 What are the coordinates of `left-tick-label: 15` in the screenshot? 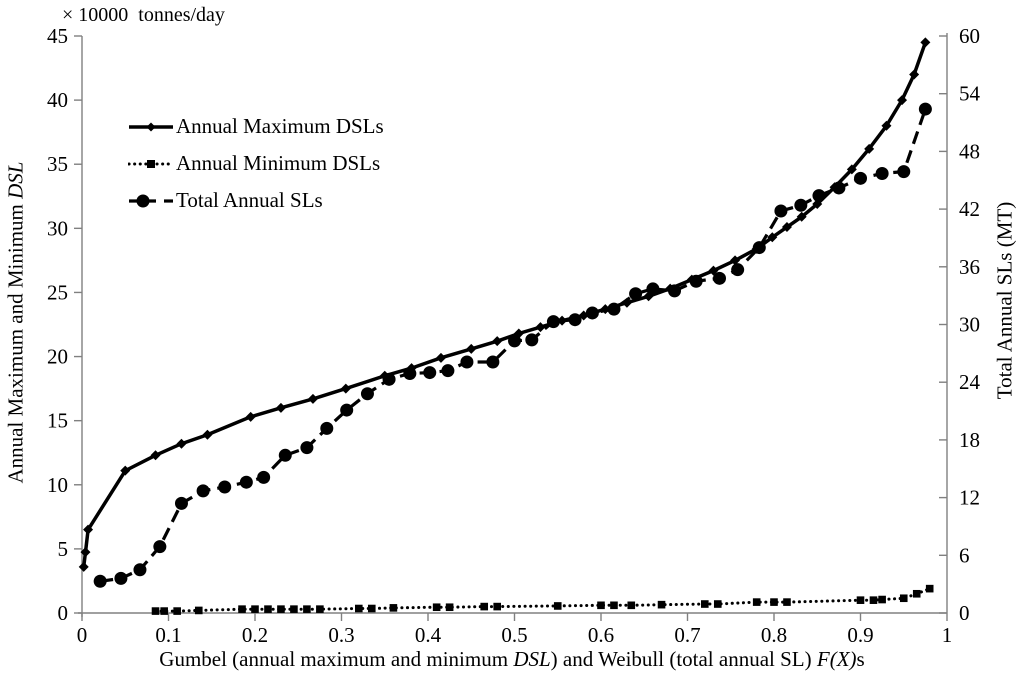 It's located at (57, 421).